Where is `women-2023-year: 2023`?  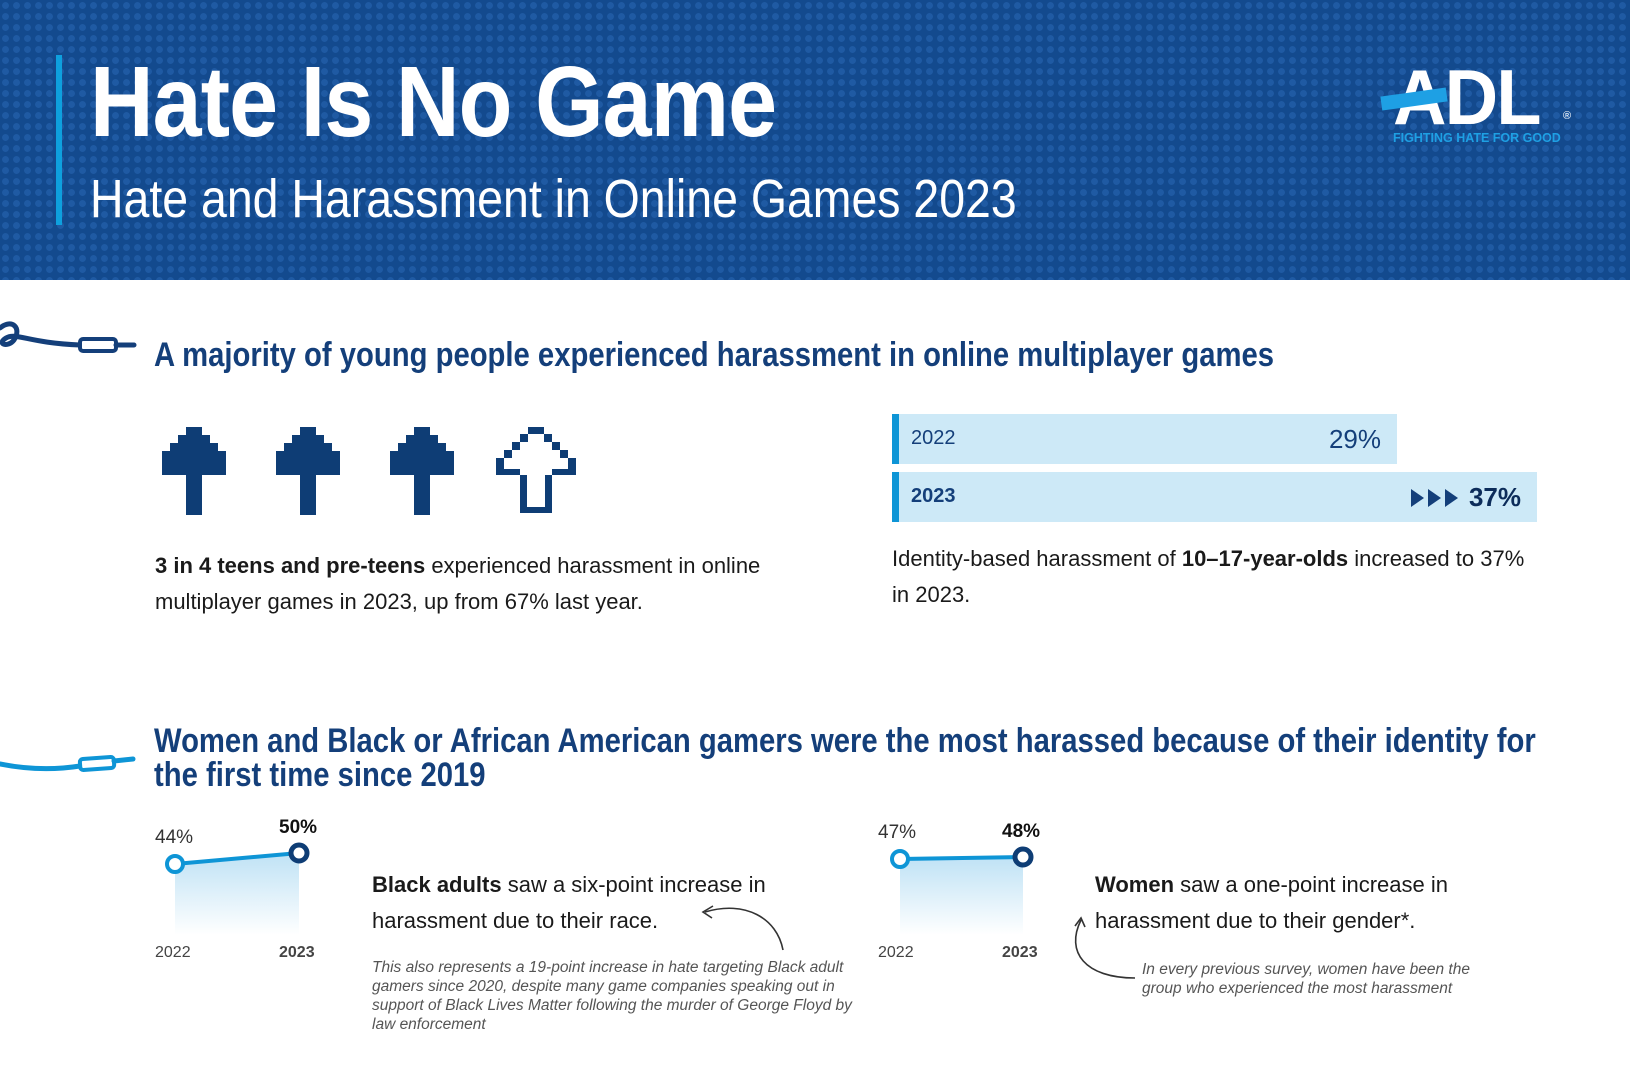
women-2023-year: 2023 is located at coordinates (1020, 952).